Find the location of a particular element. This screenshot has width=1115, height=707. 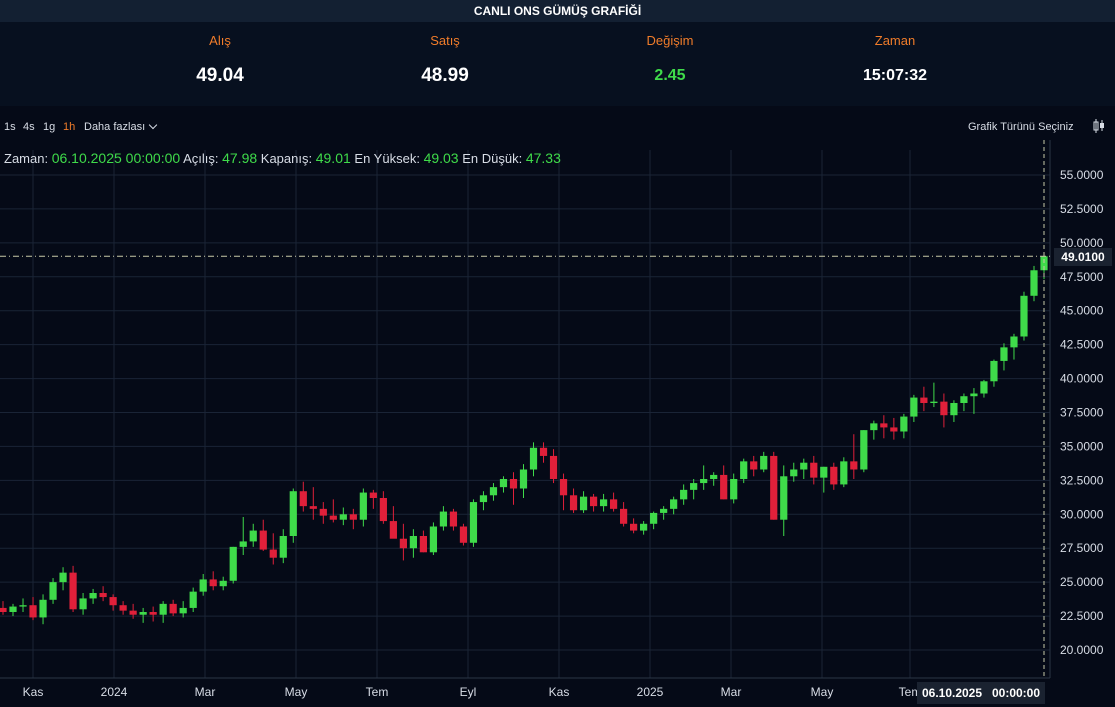

timeframe-1g: 1g is located at coordinates (49, 127).